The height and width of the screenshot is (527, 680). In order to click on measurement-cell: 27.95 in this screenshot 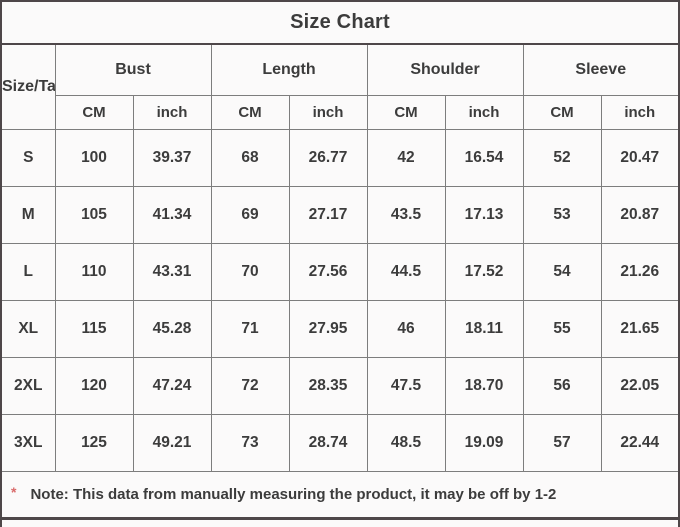, I will do `click(328, 329)`.